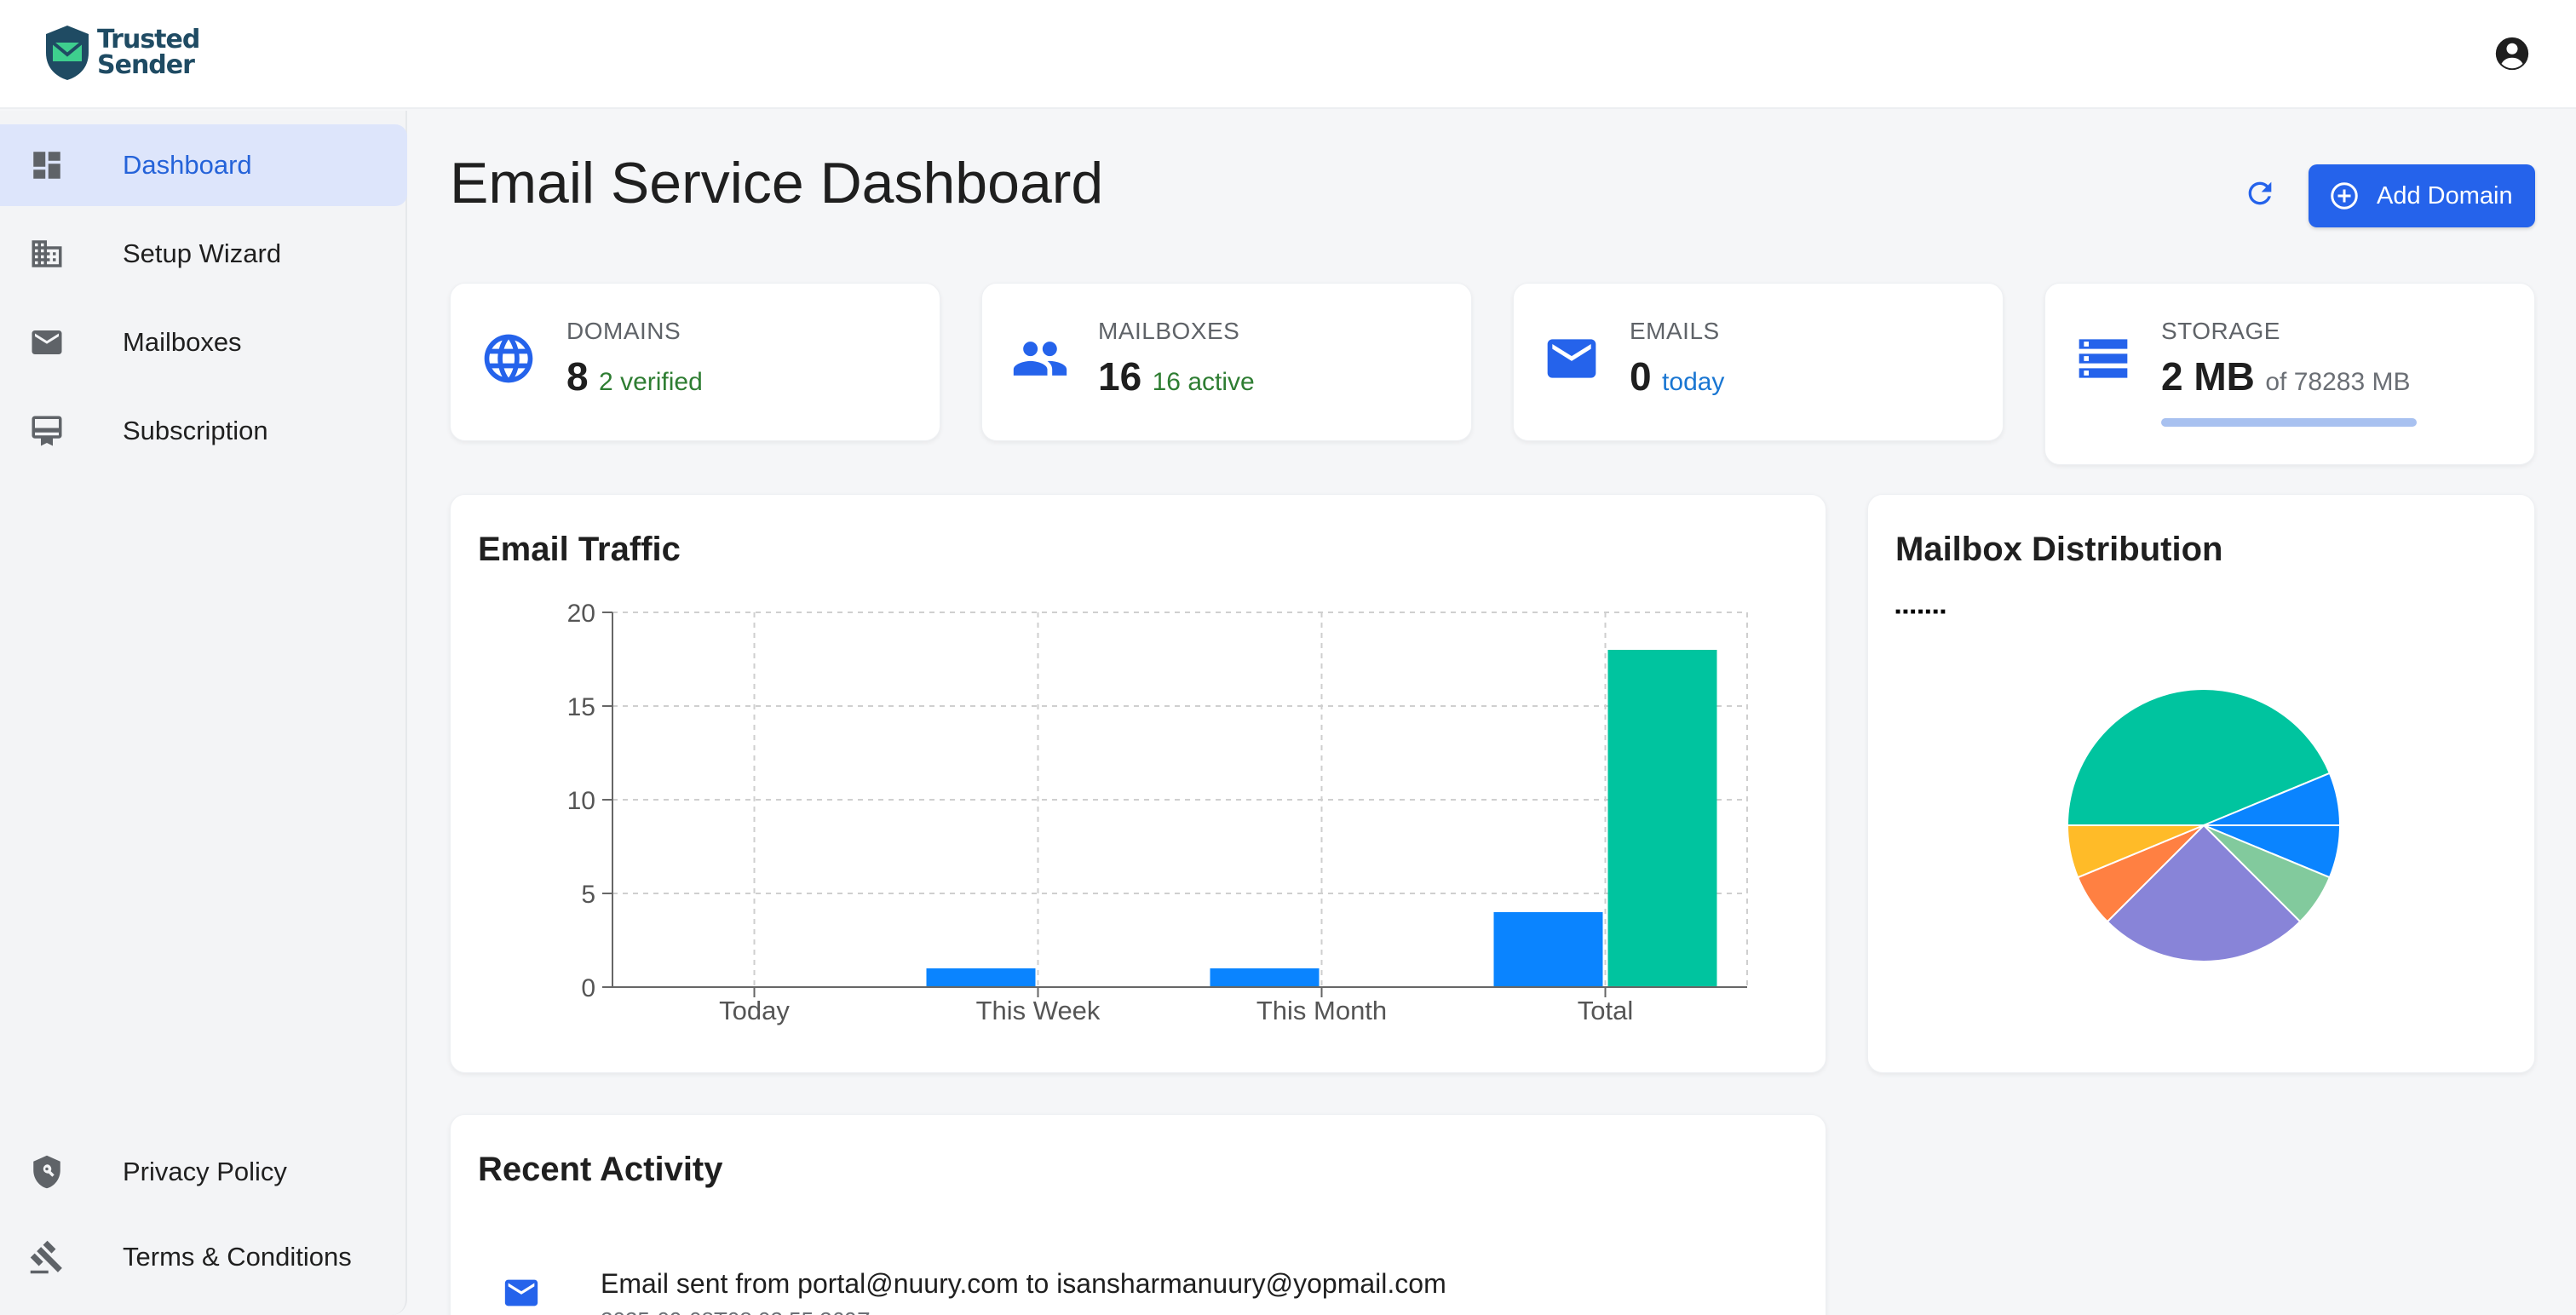  I want to click on dashboard-icon, so click(47, 165).